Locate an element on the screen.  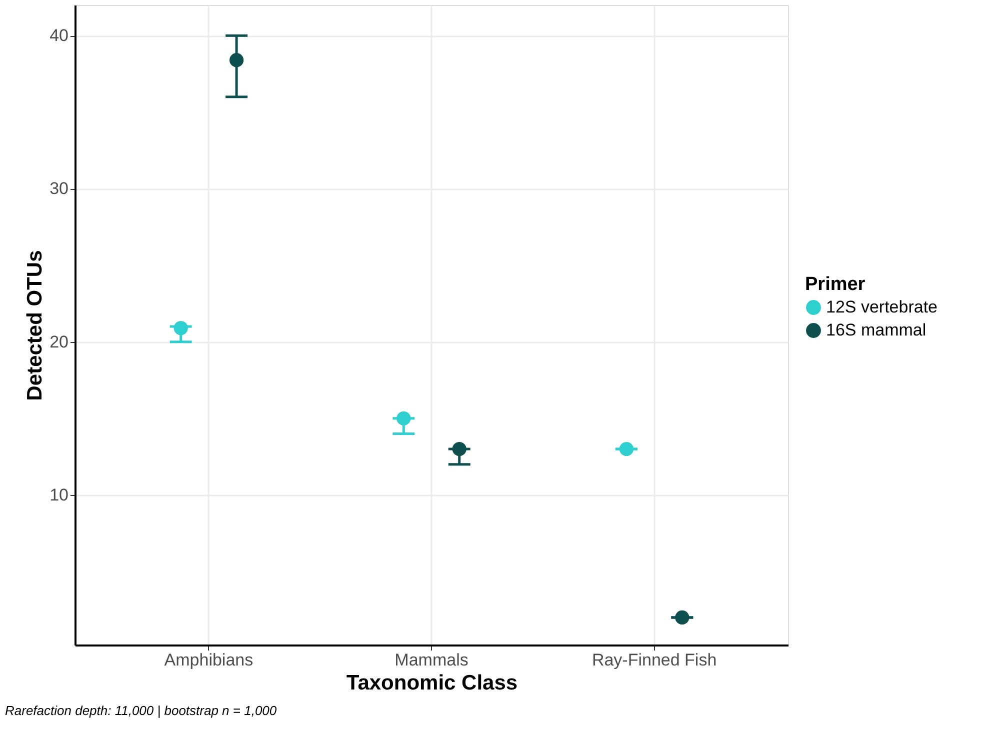
x-axis-title: Taxonomic Class is located at coordinates (432, 683).